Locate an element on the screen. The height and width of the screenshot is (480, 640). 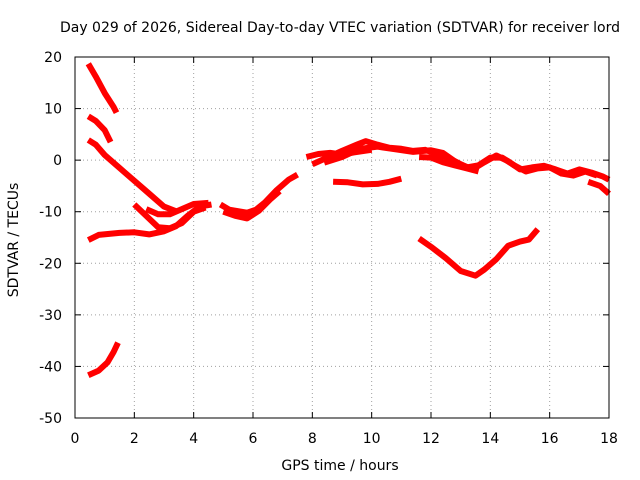
x-tick-label: 0 is located at coordinates (75, 439).